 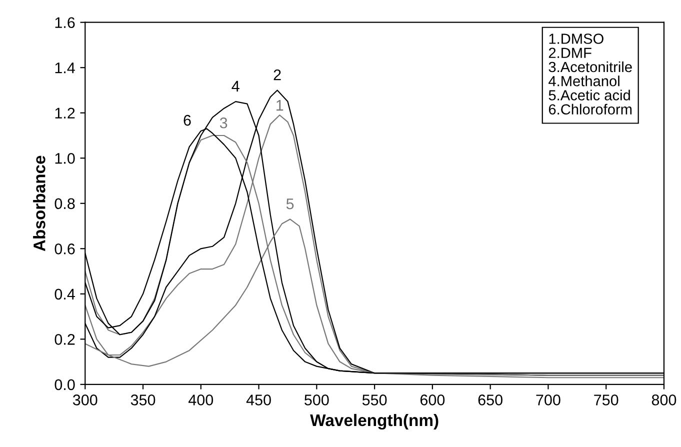 What do you see at coordinates (290, 204) in the screenshot?
I see `series-label: 5` at bounding box center [290, 204].